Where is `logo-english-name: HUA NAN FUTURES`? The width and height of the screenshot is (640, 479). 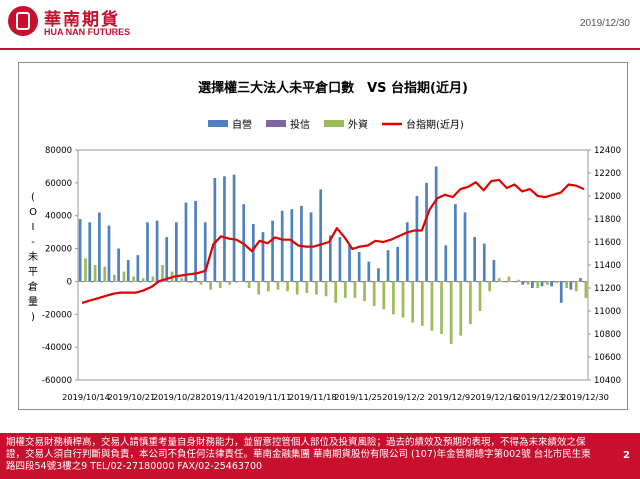
logo-english-name: HUA NAN FUTURES is located at coordinates (87, 32).